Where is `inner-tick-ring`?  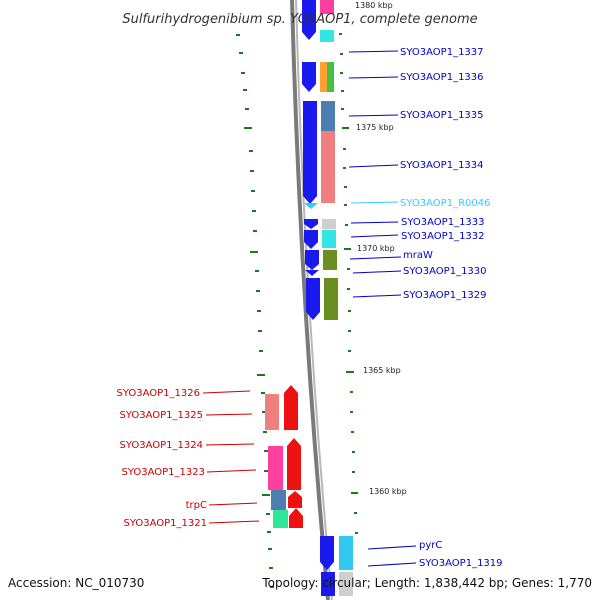 inner-tick-ring is located at coordinates (348, 283).